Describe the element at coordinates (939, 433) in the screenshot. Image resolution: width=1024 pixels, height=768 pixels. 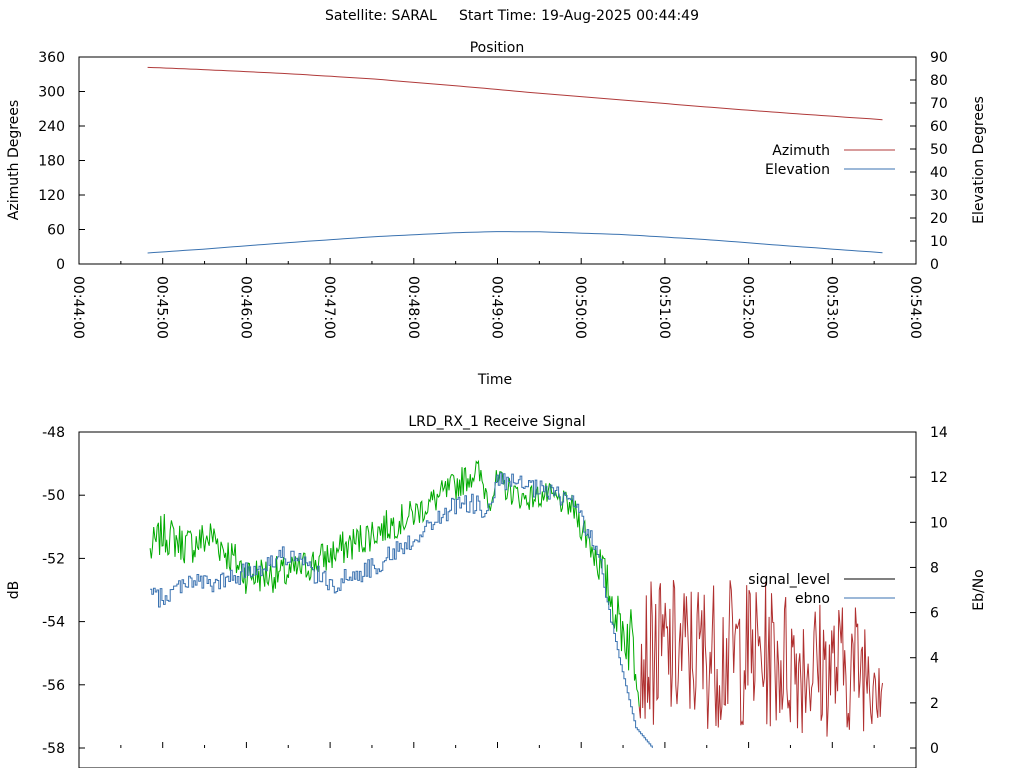
I see `signal-y2-tick-label: 14` at that location.